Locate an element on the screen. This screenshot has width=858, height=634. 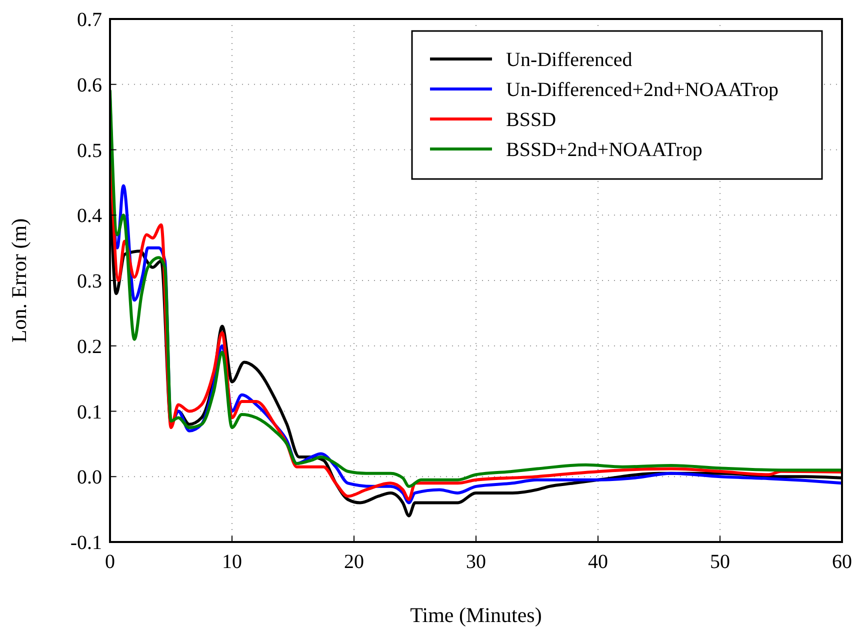
x-tick-label: 20 is located at coordinates (354, 562).